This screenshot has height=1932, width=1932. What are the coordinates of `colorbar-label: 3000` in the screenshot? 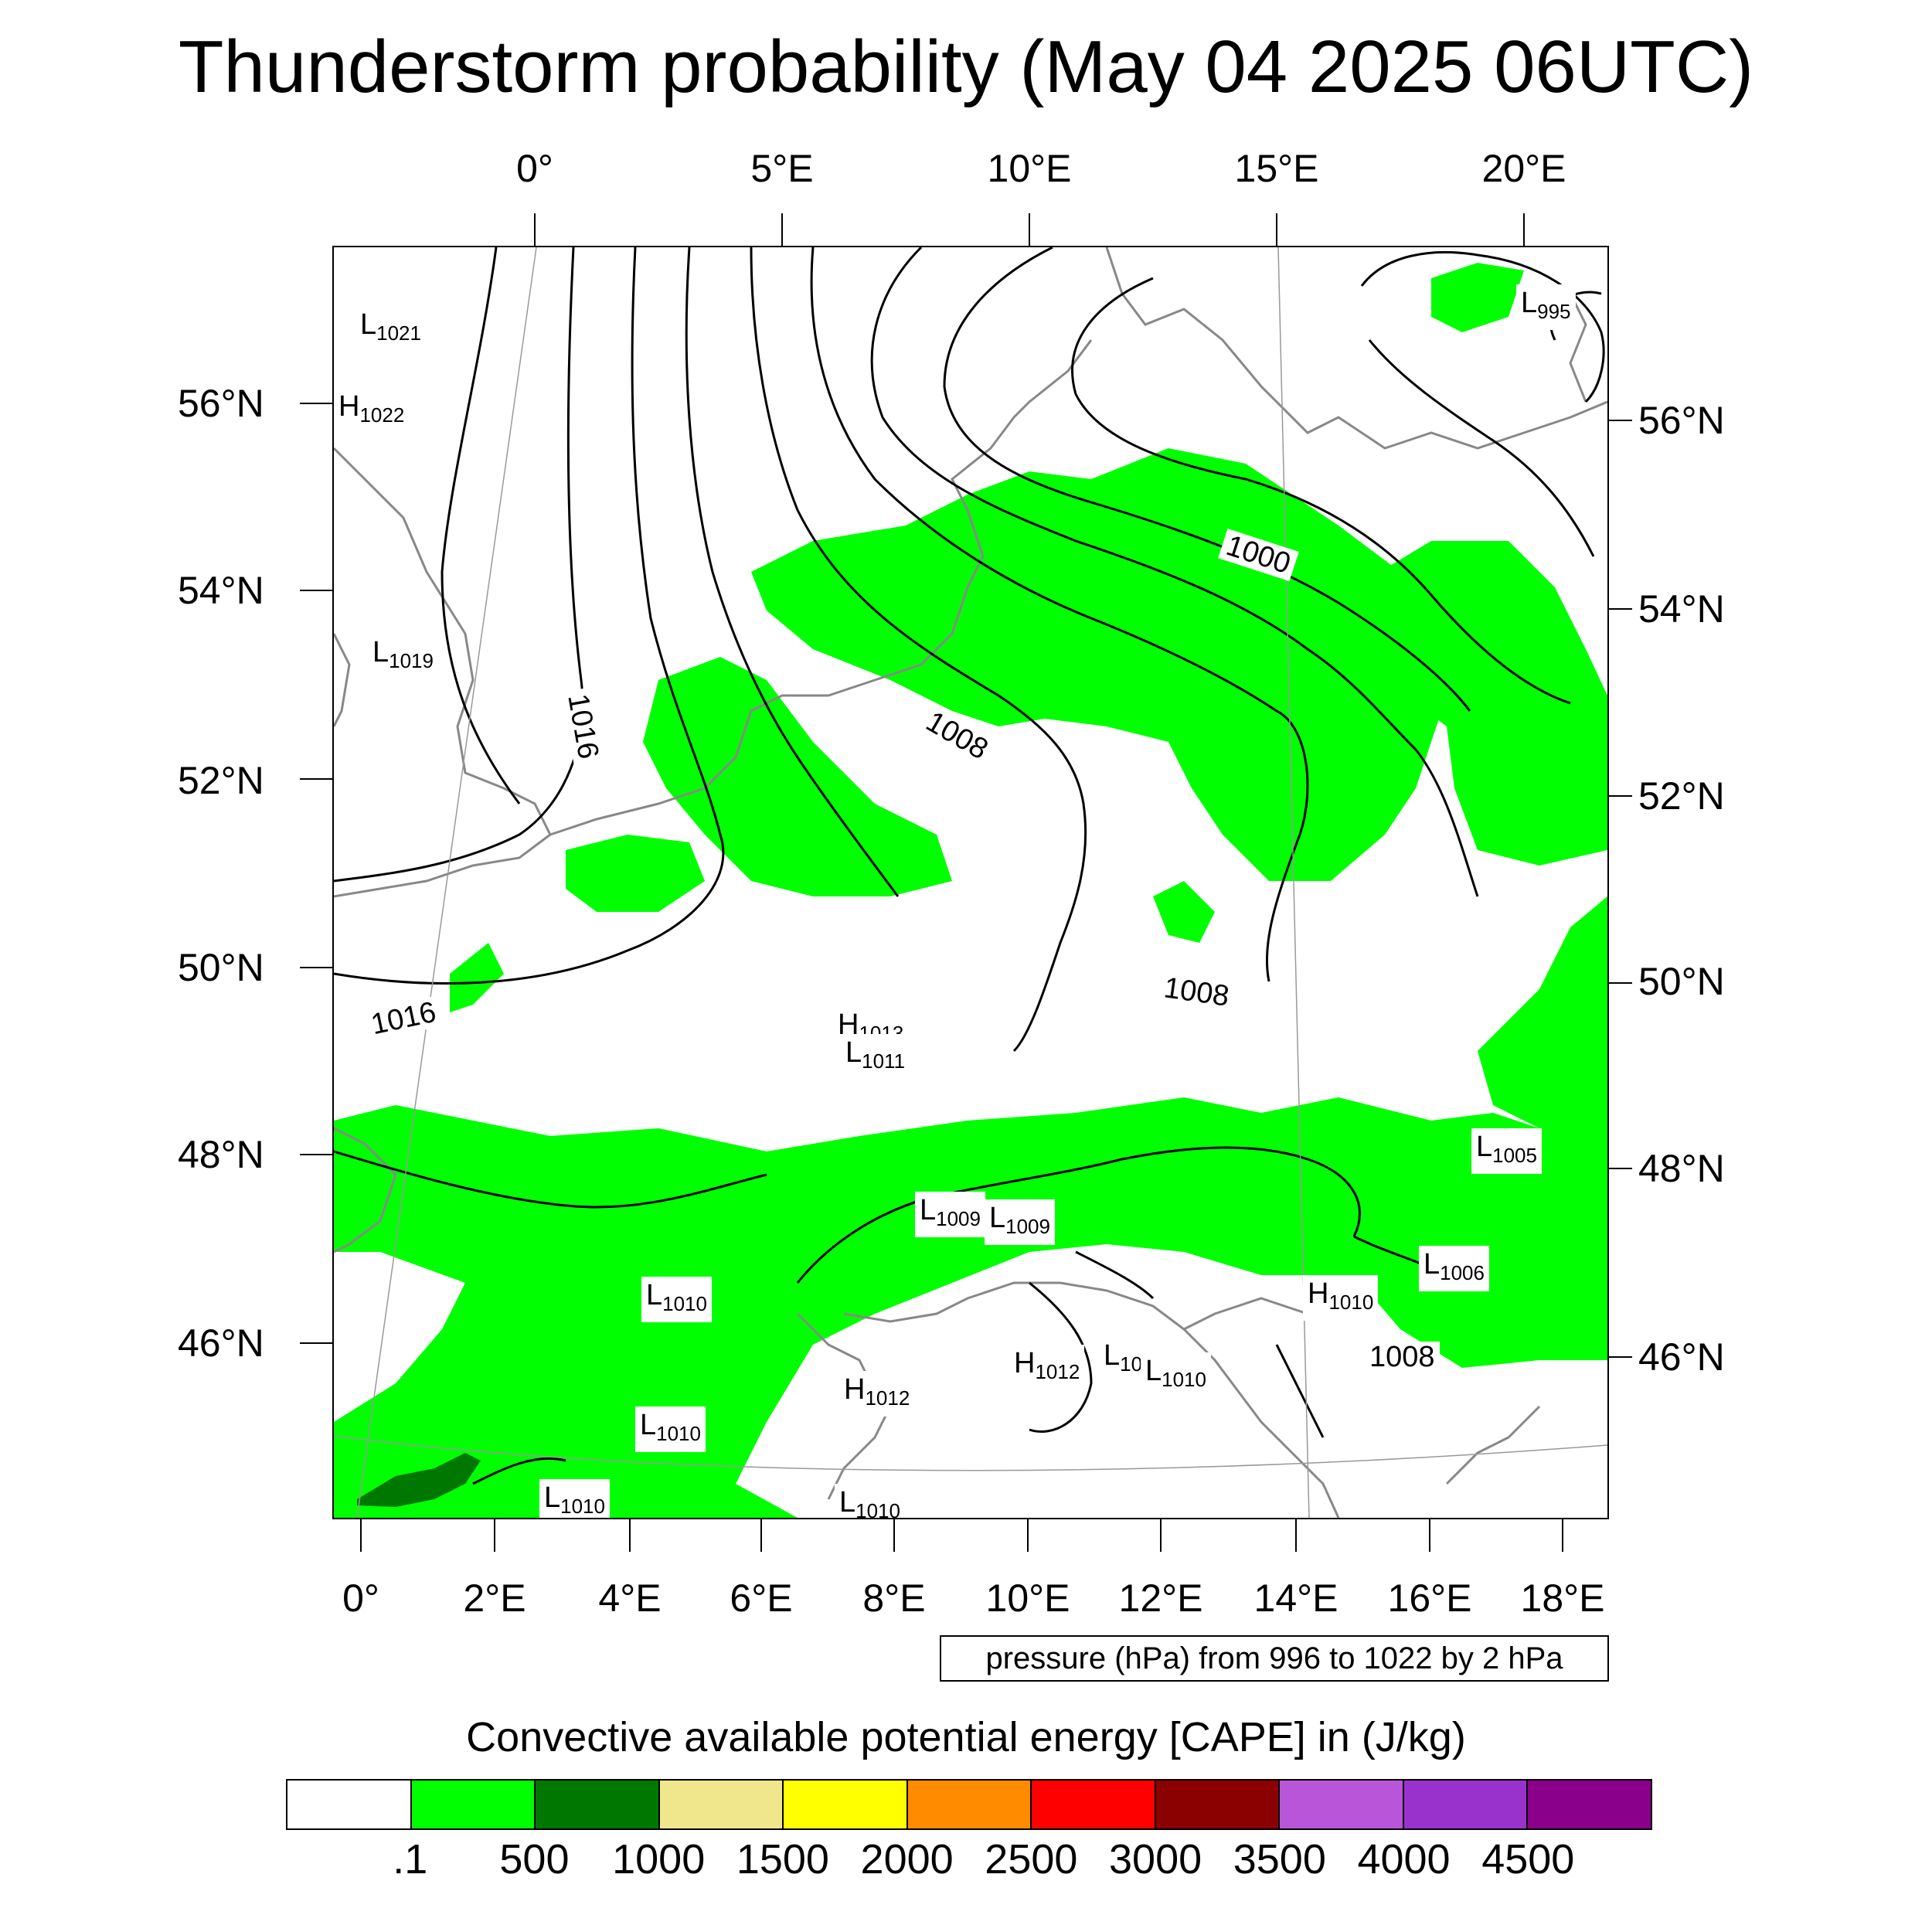 It's located at (1156, 1859).